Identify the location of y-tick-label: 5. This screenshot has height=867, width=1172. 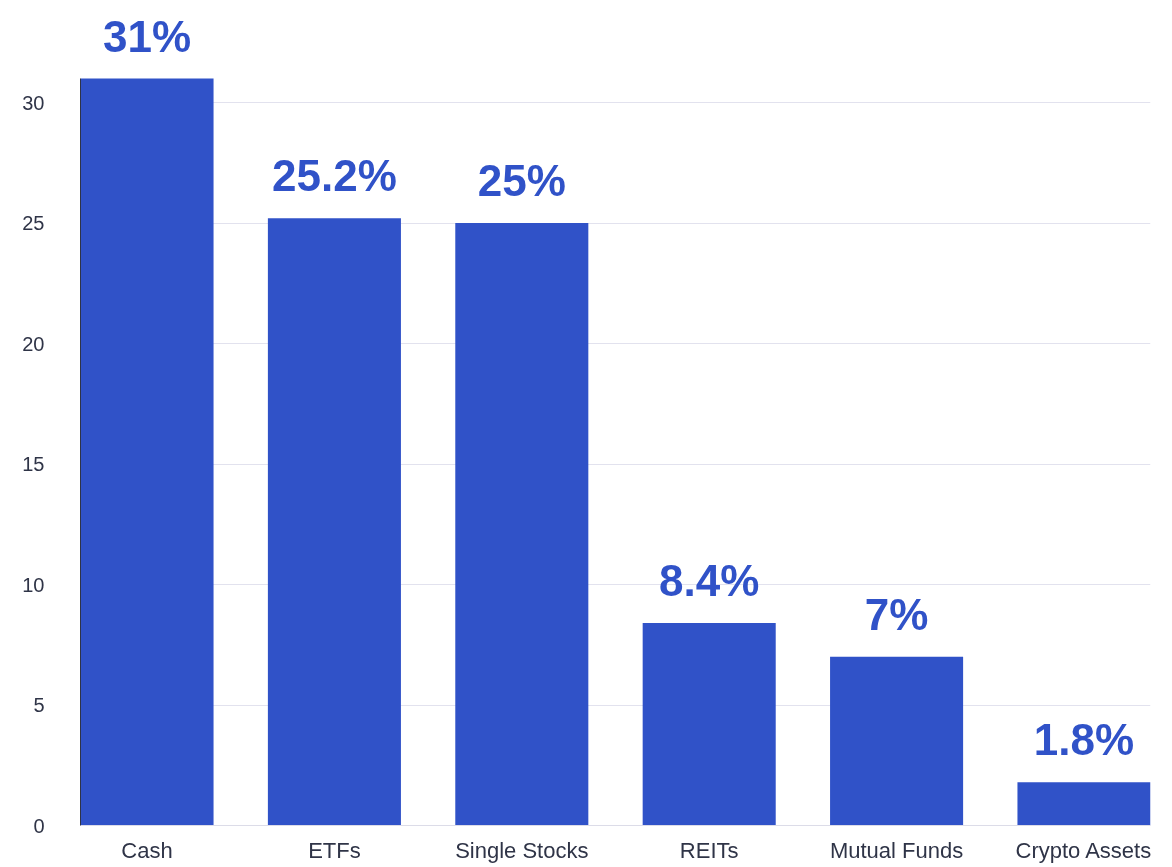
(39, 705).